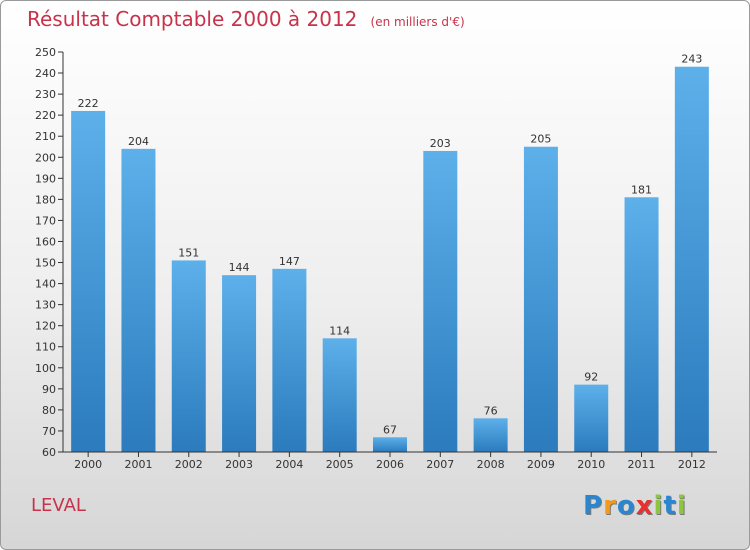  Describe the element at coordinates (641, 189) in the screenshot. I see `data-label-2011: 181` at that location.